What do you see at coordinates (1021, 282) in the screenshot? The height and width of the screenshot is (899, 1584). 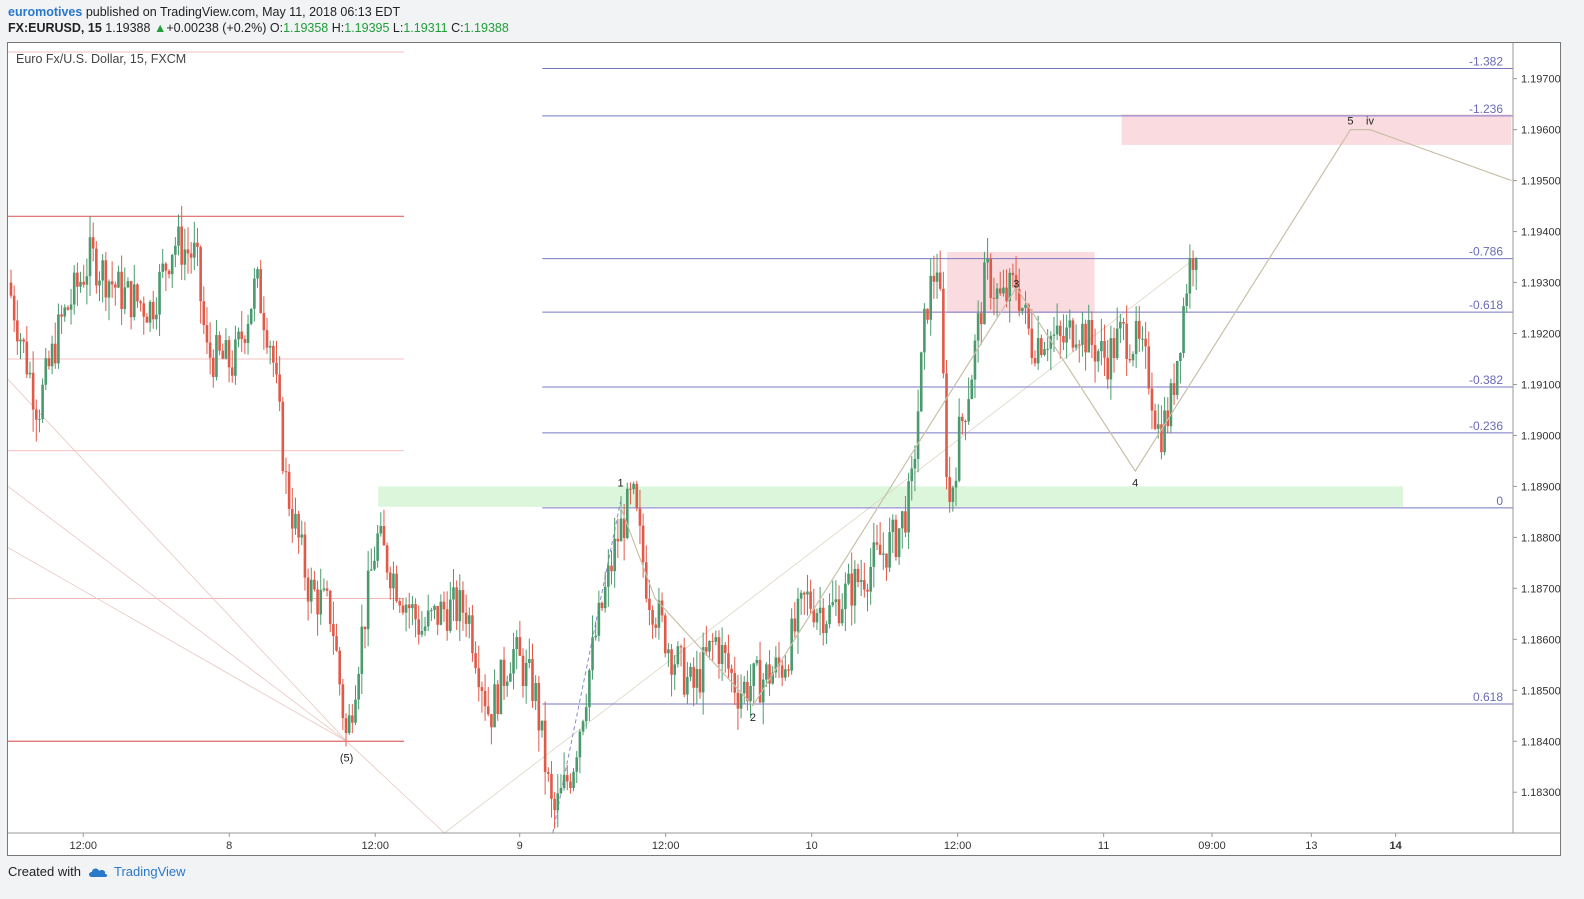 I see `pink-zone` at bounding box center [1021, 282].